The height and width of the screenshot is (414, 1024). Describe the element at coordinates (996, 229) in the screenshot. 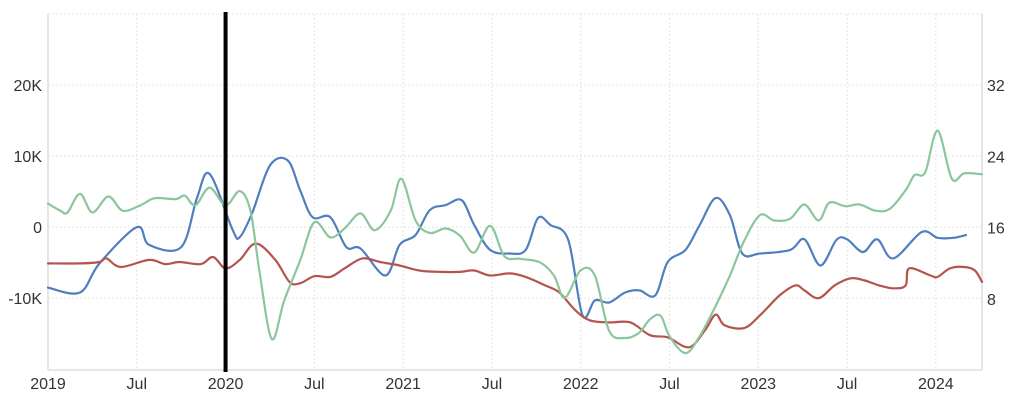

I see `y-right-tick-label: 16` at that location.